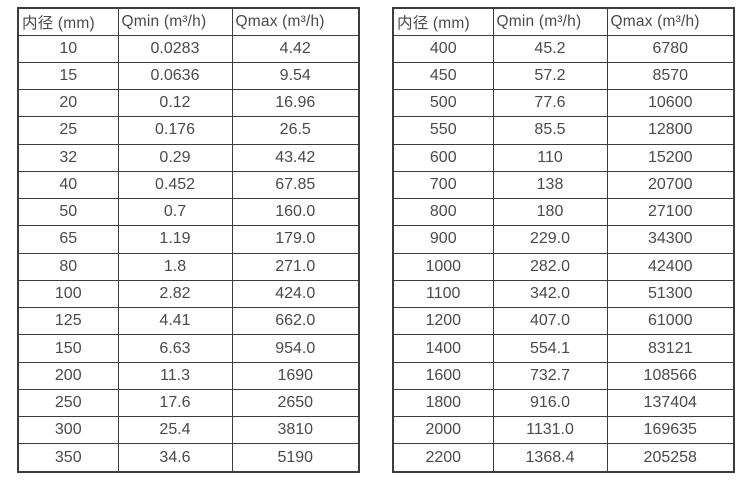 Image resolution: width=750 pixels, height=483 pixels. I want to click on table-row: 40 0.452 67.85, so click(188, 185).